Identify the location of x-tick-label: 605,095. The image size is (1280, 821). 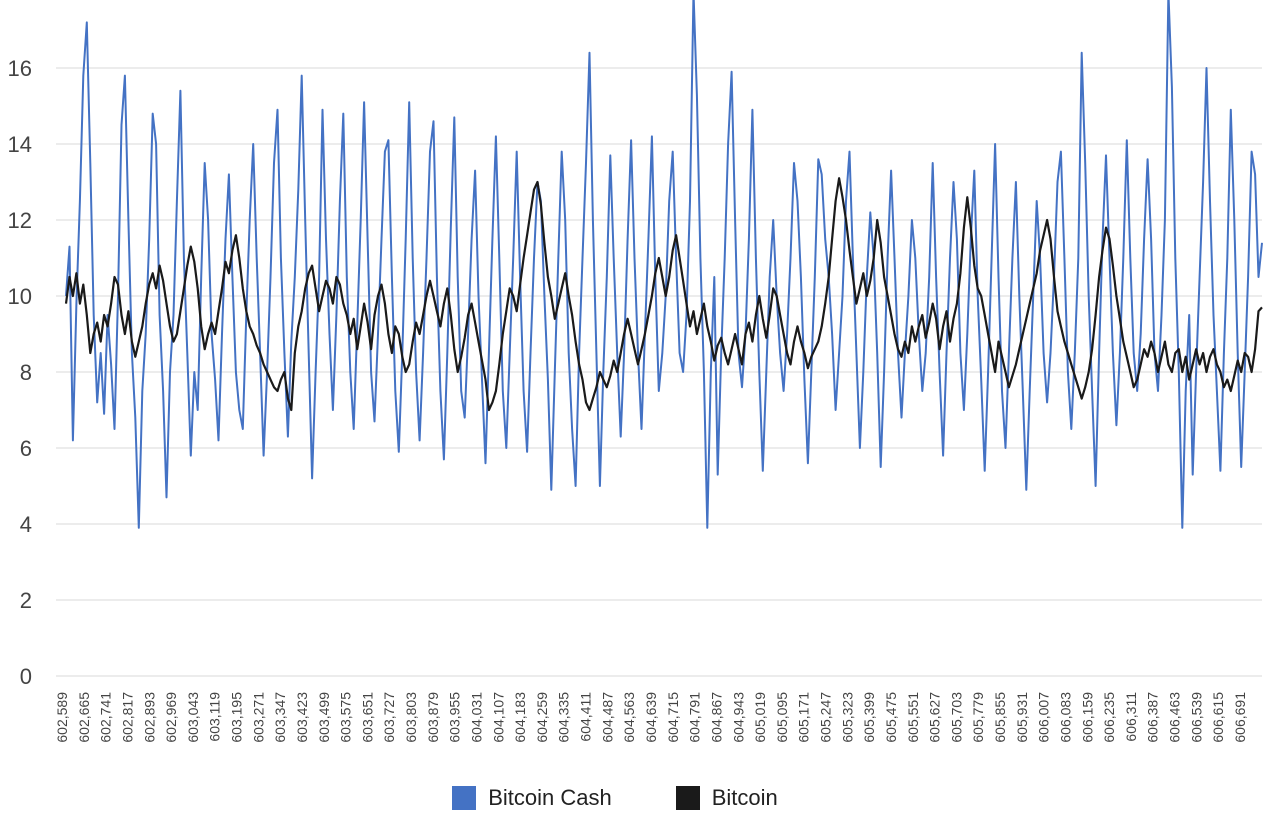
(782, 717).